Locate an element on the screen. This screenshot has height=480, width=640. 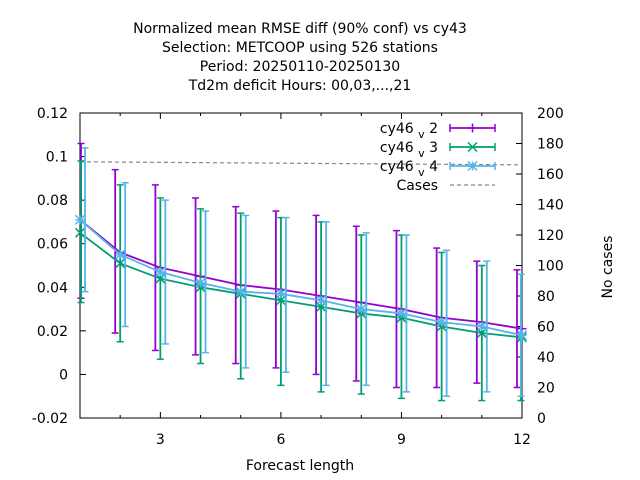
legend-entry: cy46 v 3 is located at coordinates (438, 150).